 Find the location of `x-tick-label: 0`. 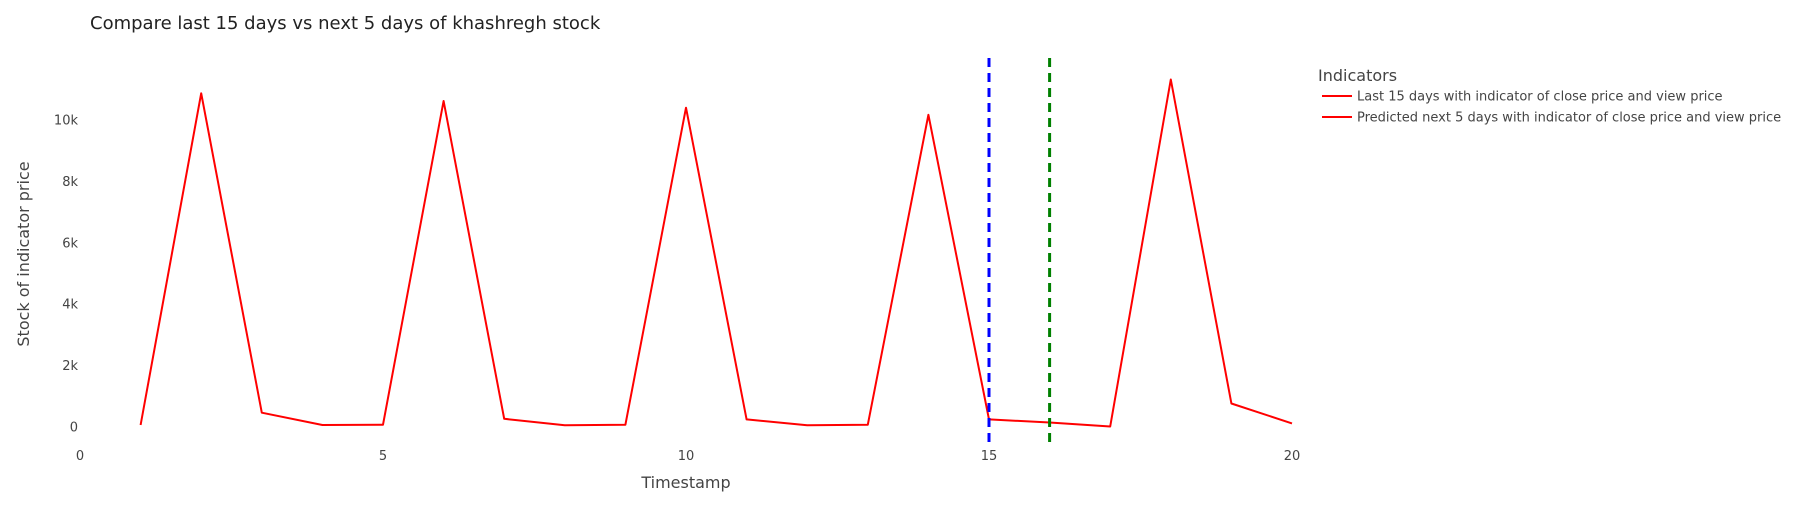

x-tick-label: 0 is located at coordinates (80, 456).